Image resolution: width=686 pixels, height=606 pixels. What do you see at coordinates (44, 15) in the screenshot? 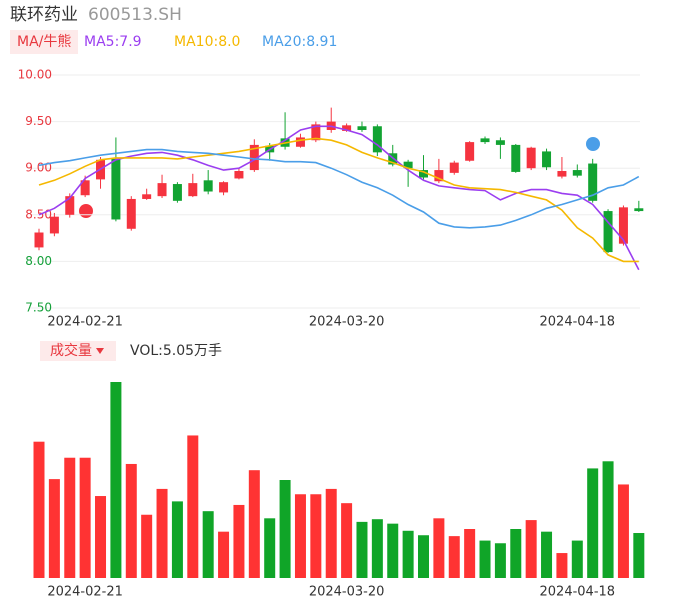
I see `stock-name: 联环药业` at bounding box center [44, 15].